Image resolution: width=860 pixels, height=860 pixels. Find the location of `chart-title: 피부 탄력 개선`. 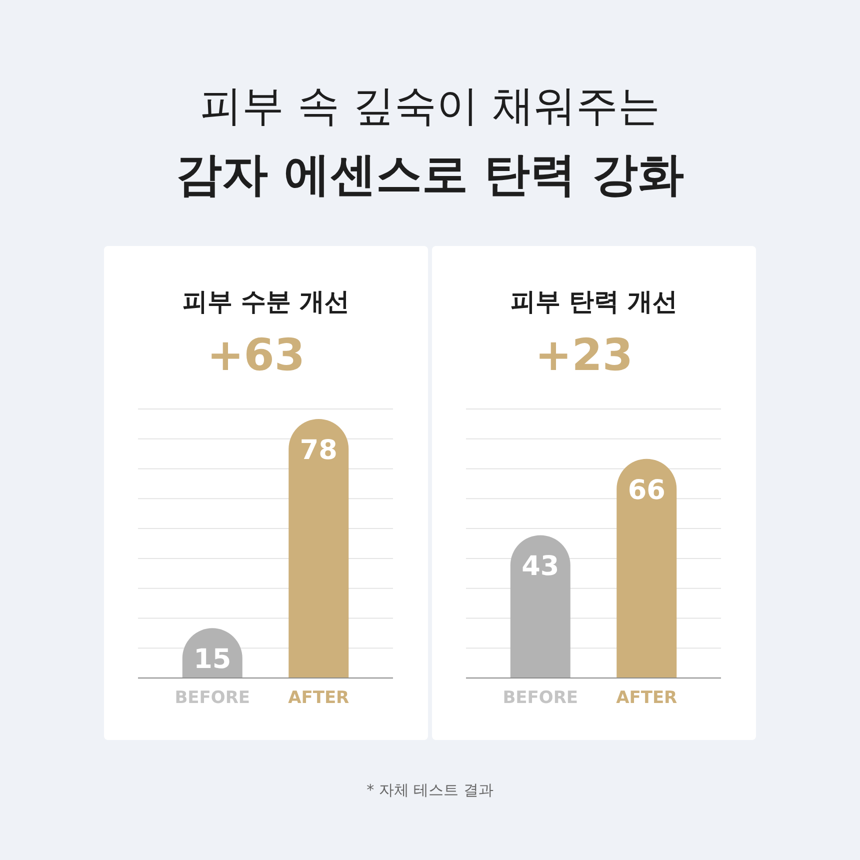

chart-title: 피부 탄력 개선 is located at coordinates (594, 301).